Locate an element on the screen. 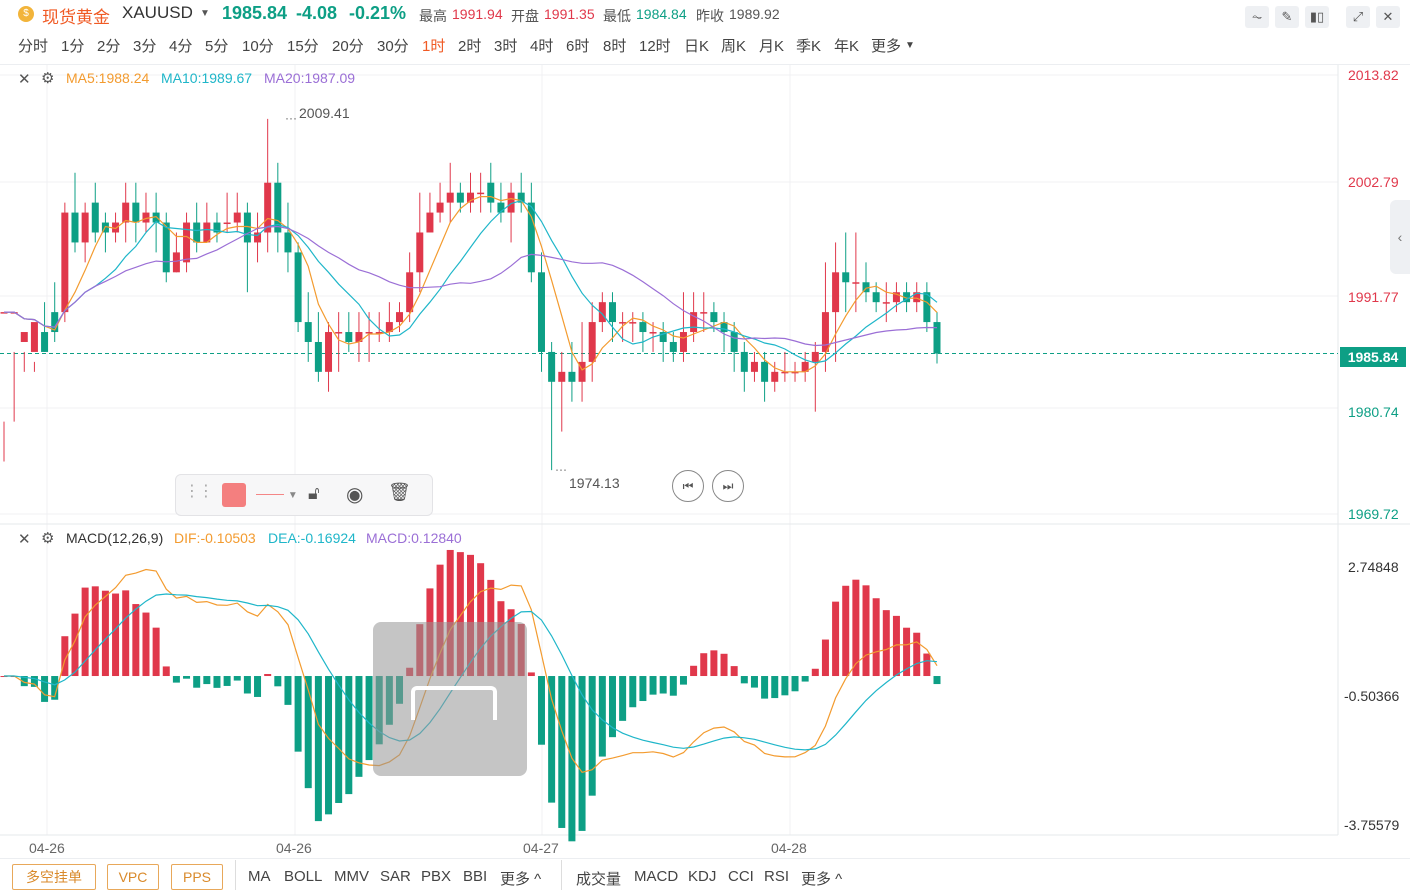  drag-handle-icon: ⋮⋮ is located at coordinates (199, 491).